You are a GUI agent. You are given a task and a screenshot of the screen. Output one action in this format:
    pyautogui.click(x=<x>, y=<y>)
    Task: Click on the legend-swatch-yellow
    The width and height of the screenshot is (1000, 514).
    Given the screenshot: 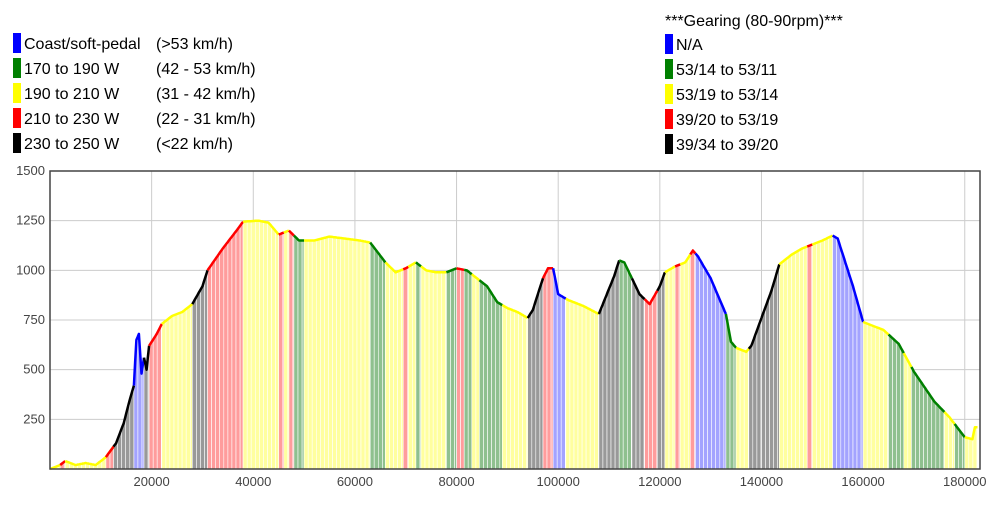 What is the action you would take?
    pyautogui.click(x=669, y=94)
    